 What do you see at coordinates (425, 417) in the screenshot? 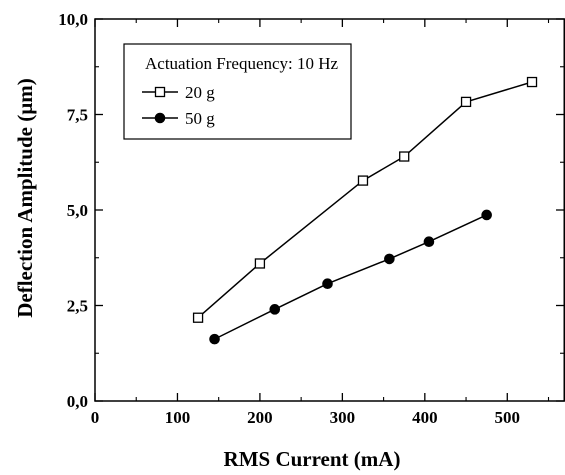
I see `x-tick-label: 400` at bounding box center [425, 417].